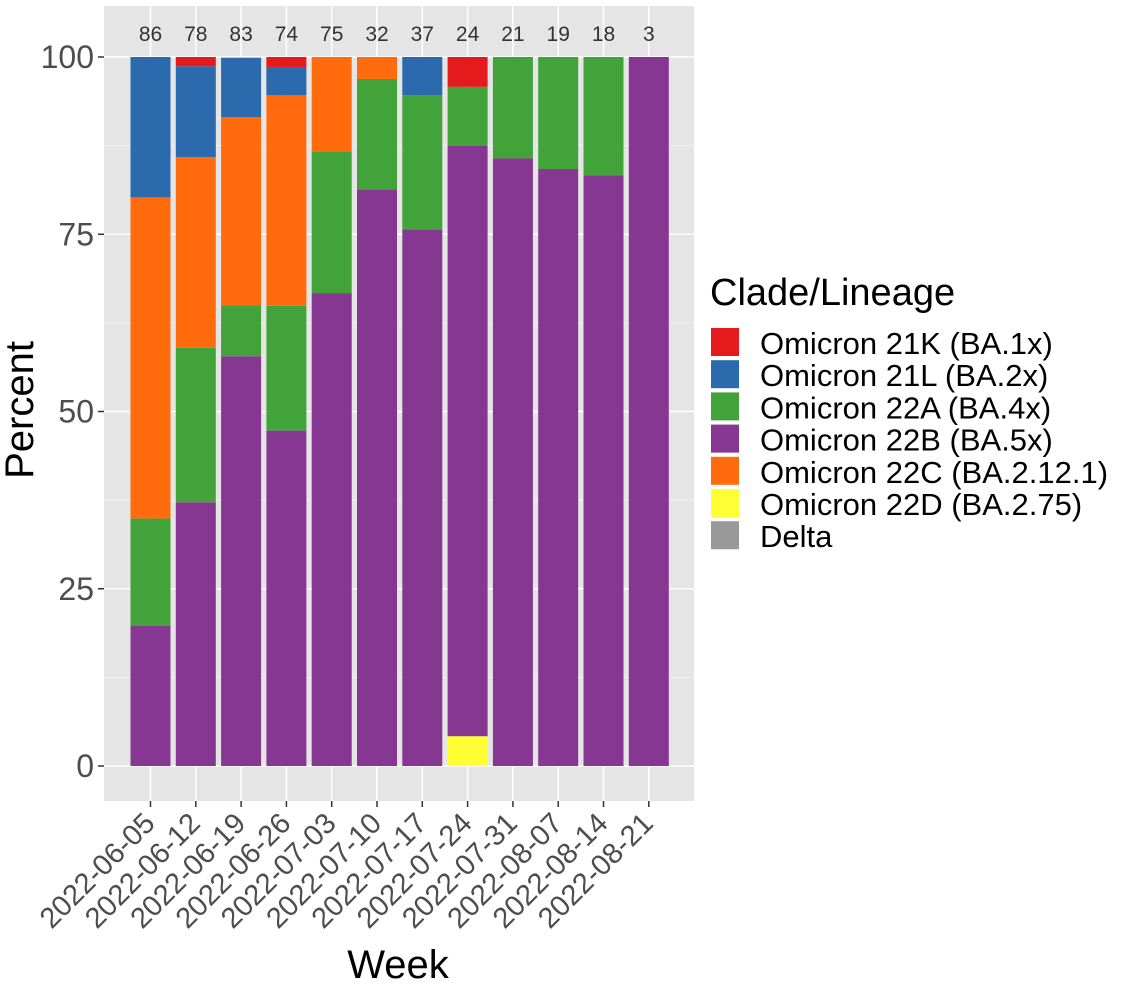 This screenshot has width=1130, height=990. I want to click on y-tick-label: 100, so click(67, 57).